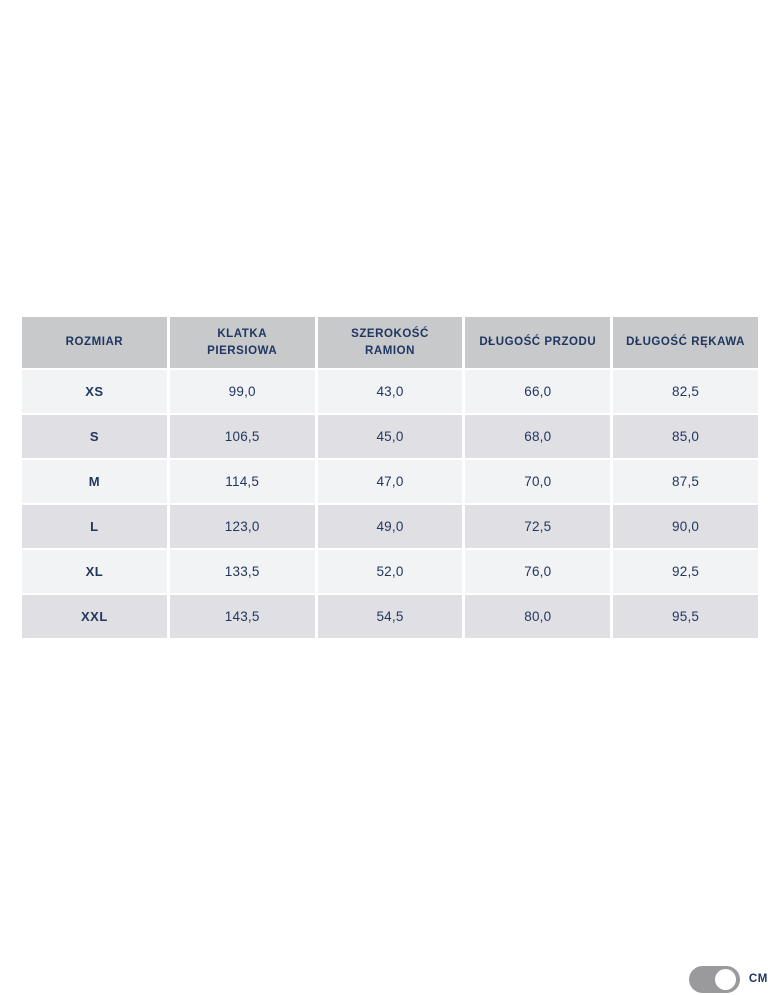 The width and height of the screenshot is (768, 995). Describe the element at coordinates (242, 436) in the screenshot. I see `cell-chest: 106,5` at that location.